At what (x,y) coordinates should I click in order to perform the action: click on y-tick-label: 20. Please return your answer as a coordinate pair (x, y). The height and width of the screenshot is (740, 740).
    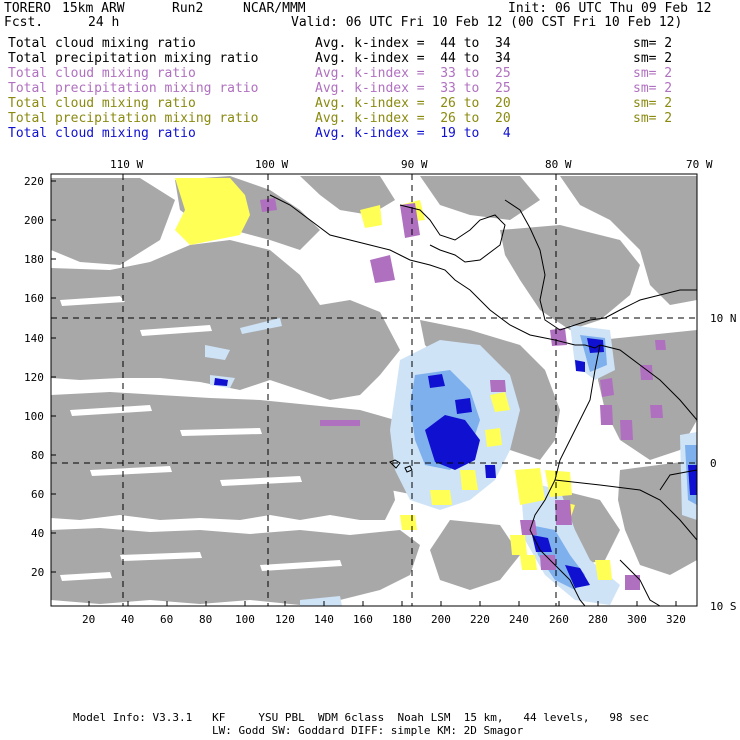
    Looking at the image, I should click on (38, 572).